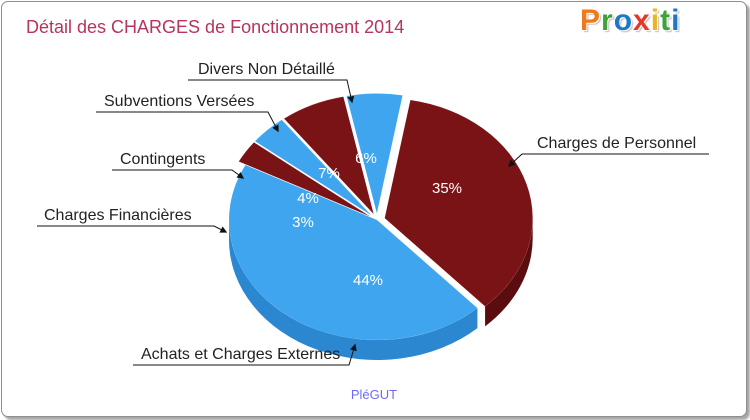  What do you see at coordinates (447, 188) in the screenshot?
I see `slice-value-label: 35%` at bounding box center [447, 188].